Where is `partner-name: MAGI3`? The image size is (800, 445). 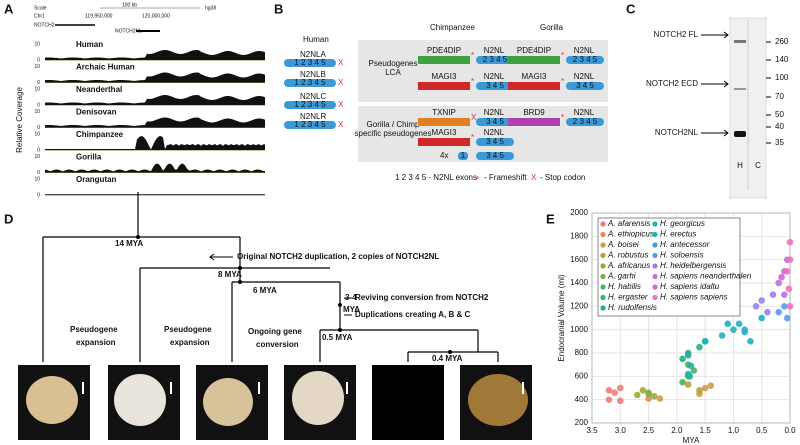 partner-name: MAGI3 is located at coordinates (534, 76).